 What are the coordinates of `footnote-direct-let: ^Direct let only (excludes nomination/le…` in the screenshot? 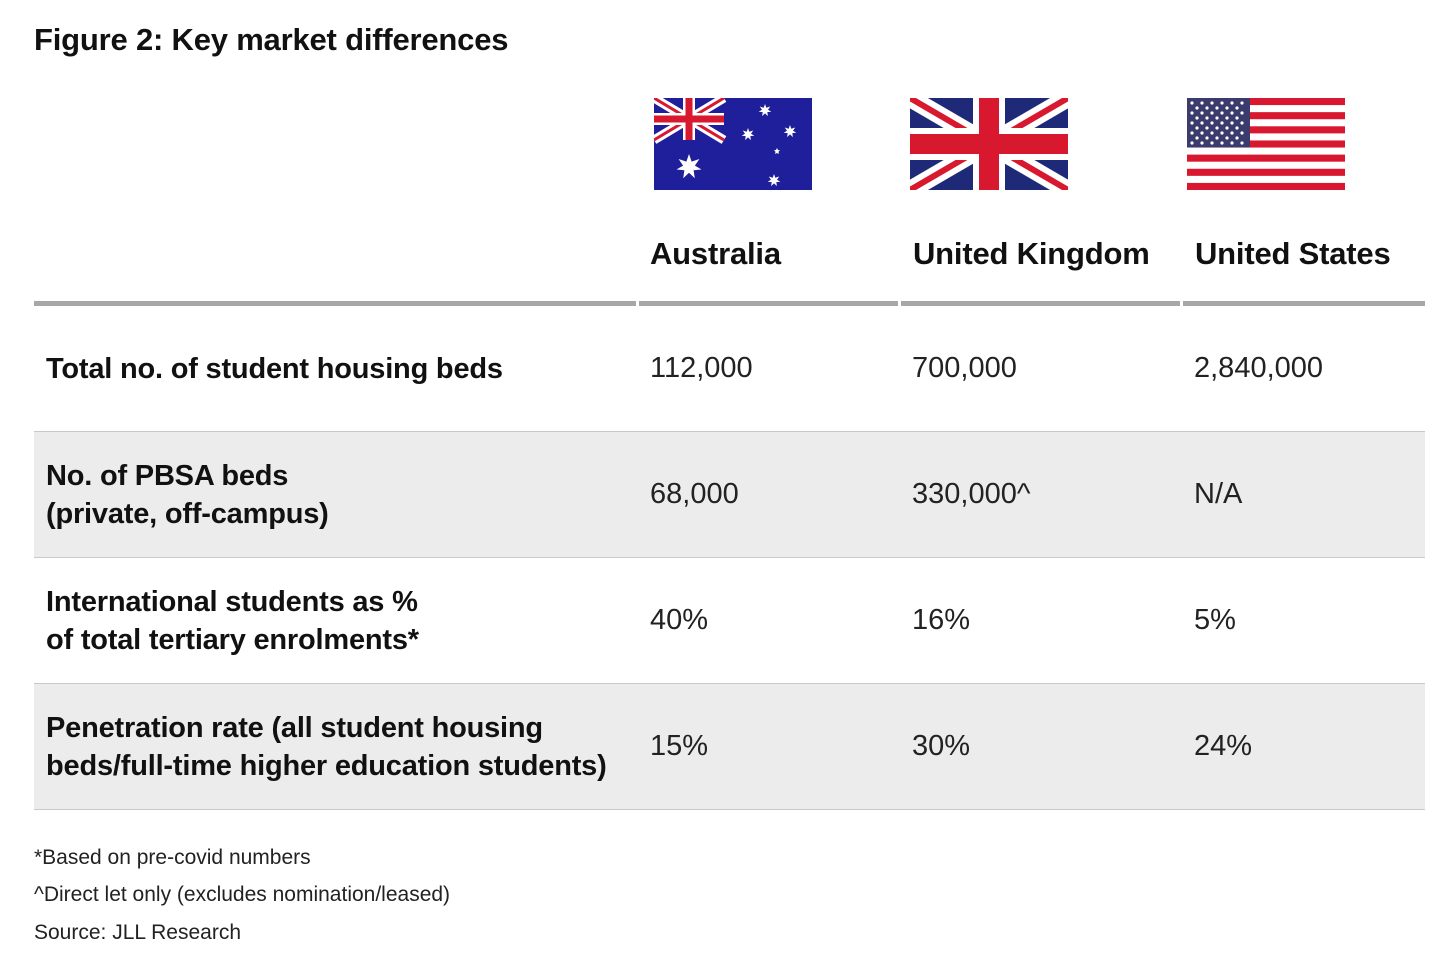 It's located at (242, 894).